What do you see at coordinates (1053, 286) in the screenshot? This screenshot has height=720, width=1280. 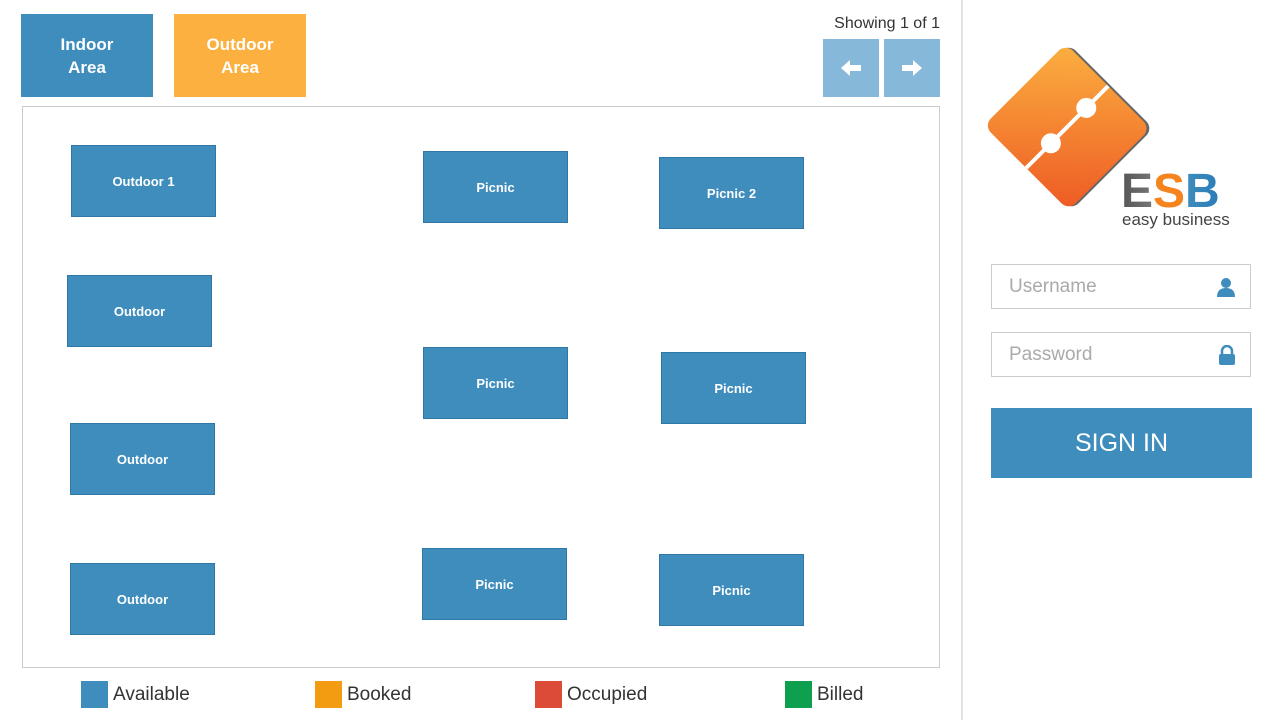 I see `placeholder: Username` at bounding box center [1053, 286].